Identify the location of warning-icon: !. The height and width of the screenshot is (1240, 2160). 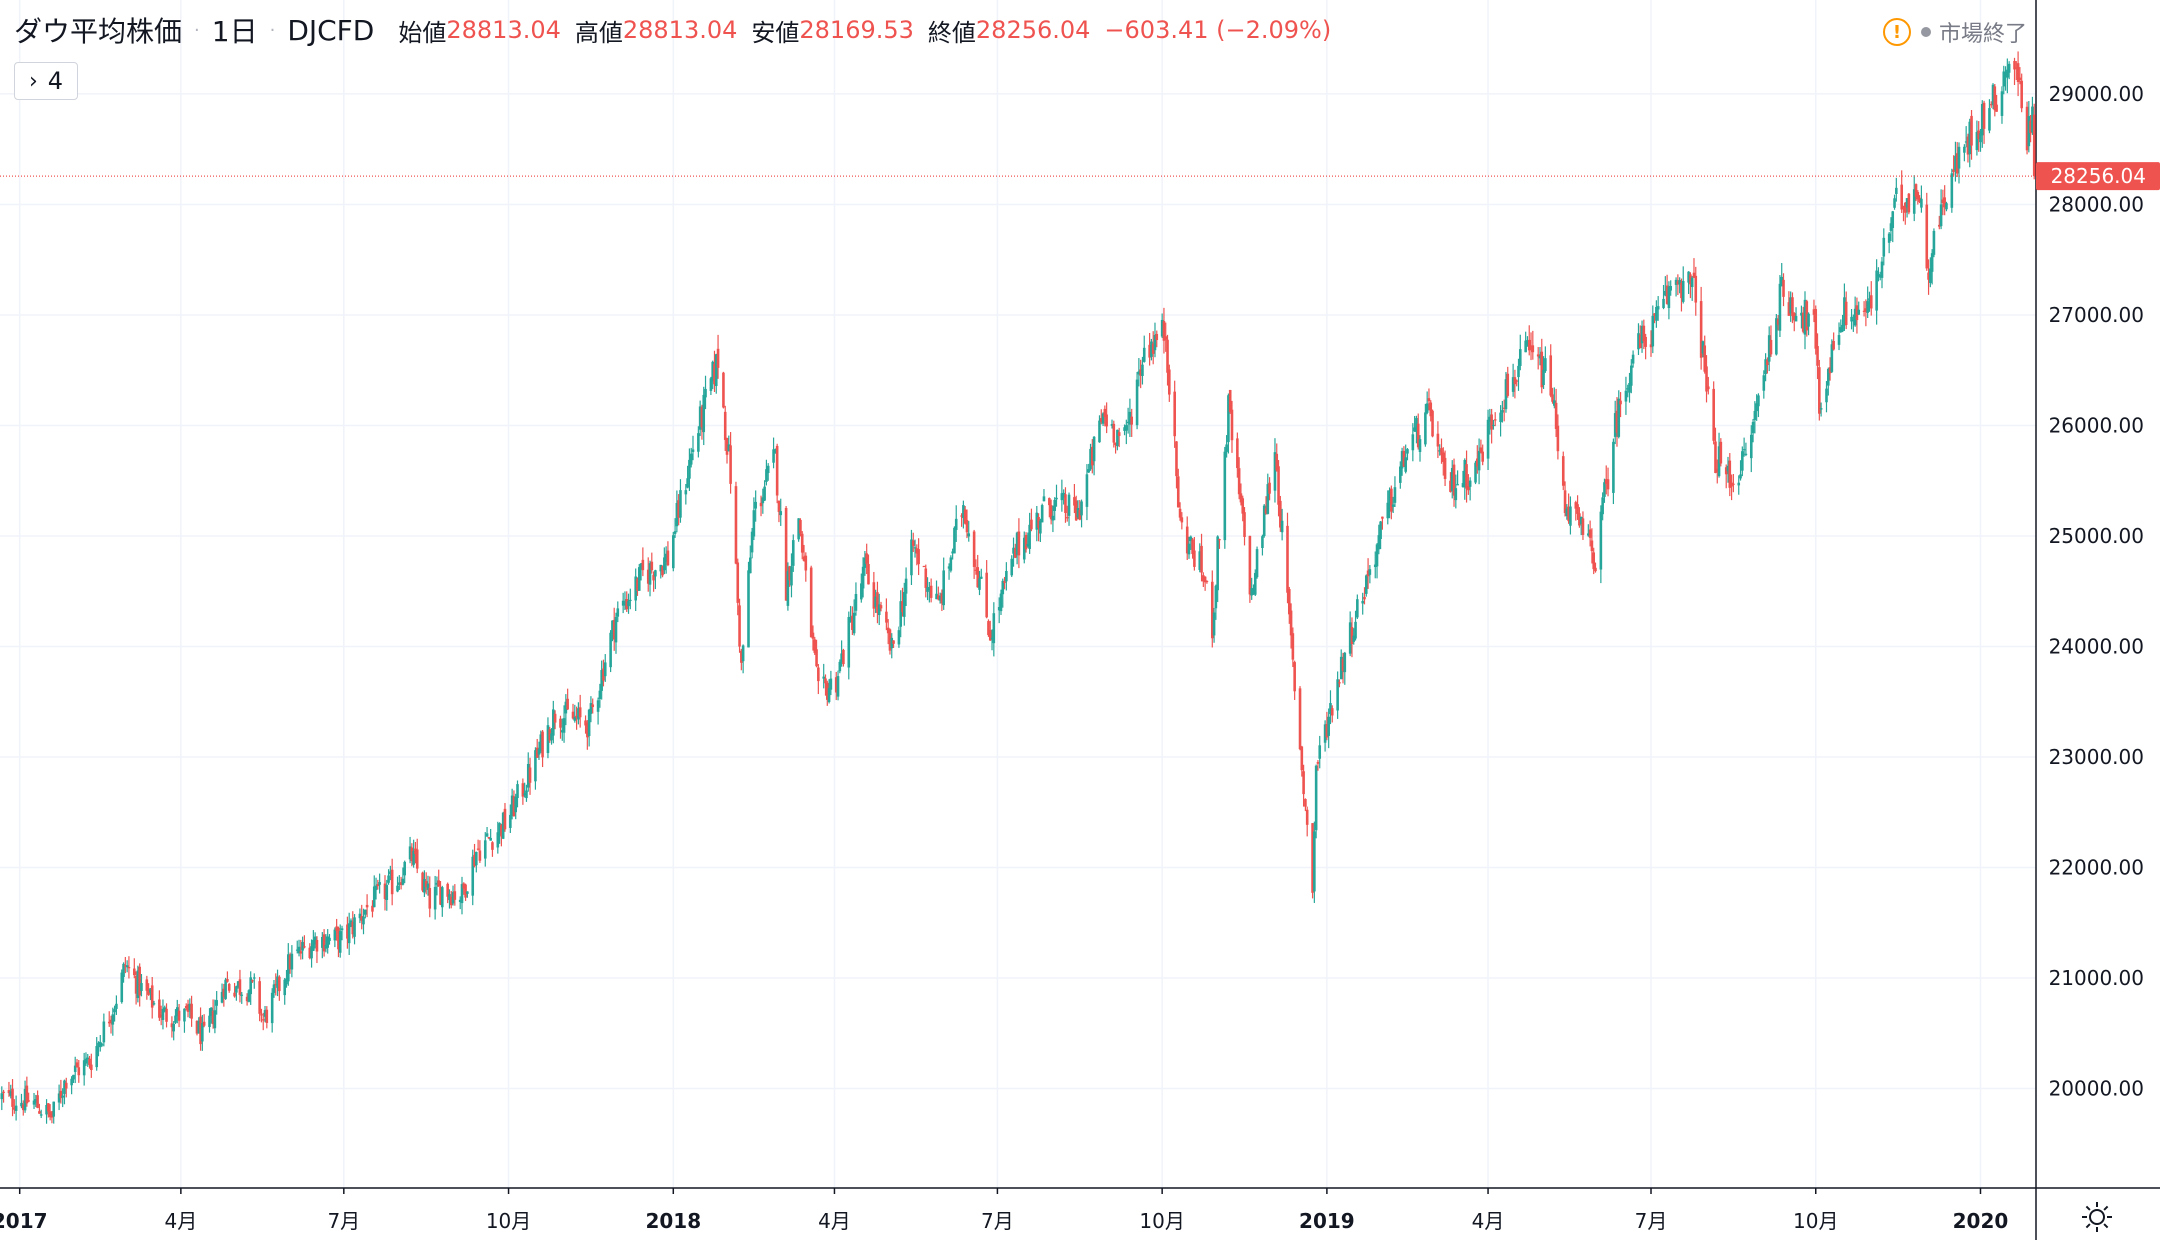
(1896, 32).